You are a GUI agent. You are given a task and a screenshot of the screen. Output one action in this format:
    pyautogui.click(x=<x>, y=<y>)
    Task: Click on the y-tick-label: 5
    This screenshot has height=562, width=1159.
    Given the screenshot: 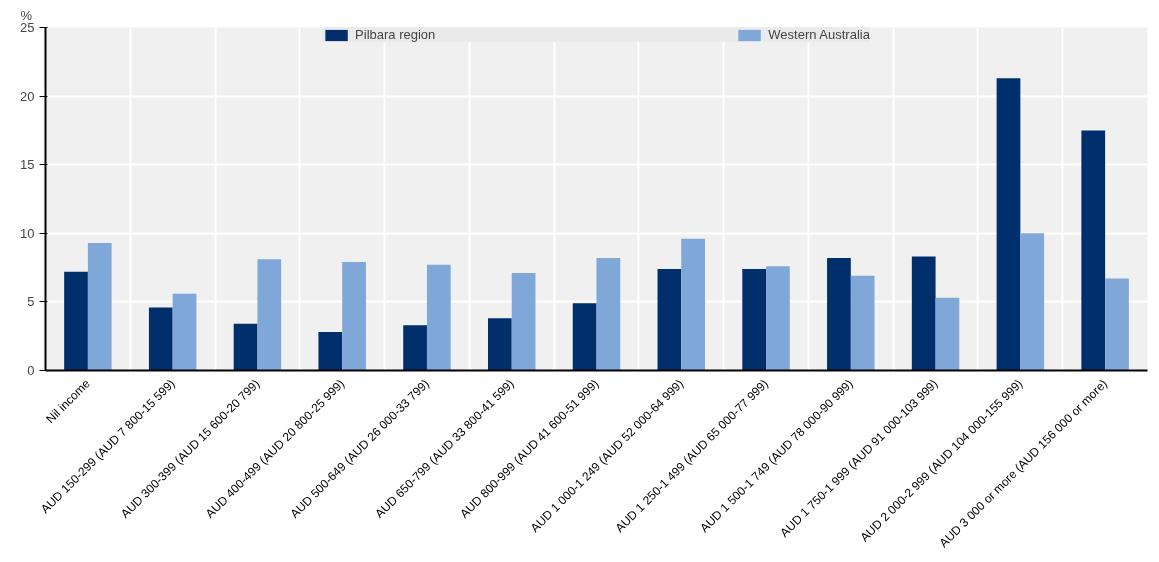 What is the action you would take?
    pyautogui.click(x=31, y=302)
    